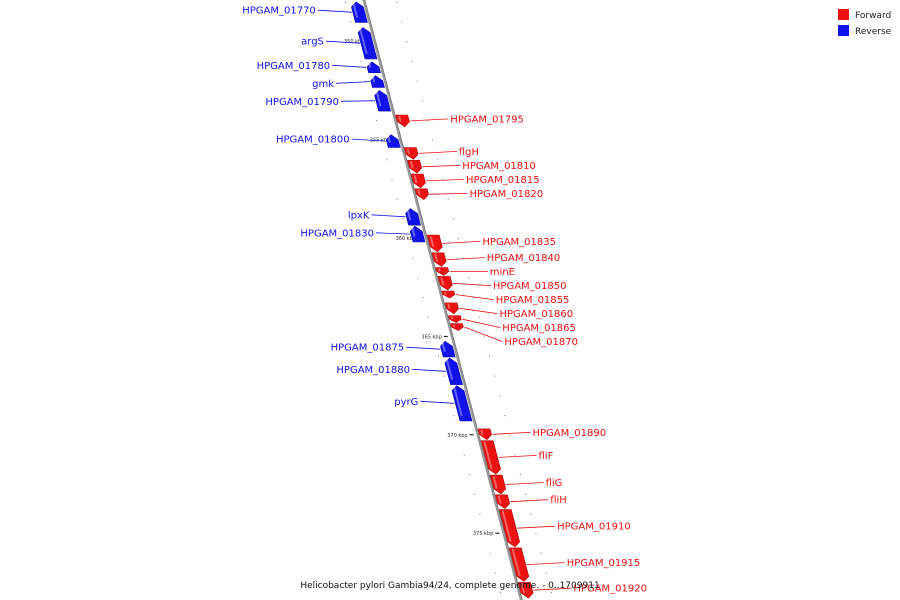  What do you see at coordinates (524, 258) in the screenshot?
I see `gene-label: HPGAM_01840` at bounding box center [524, 258].